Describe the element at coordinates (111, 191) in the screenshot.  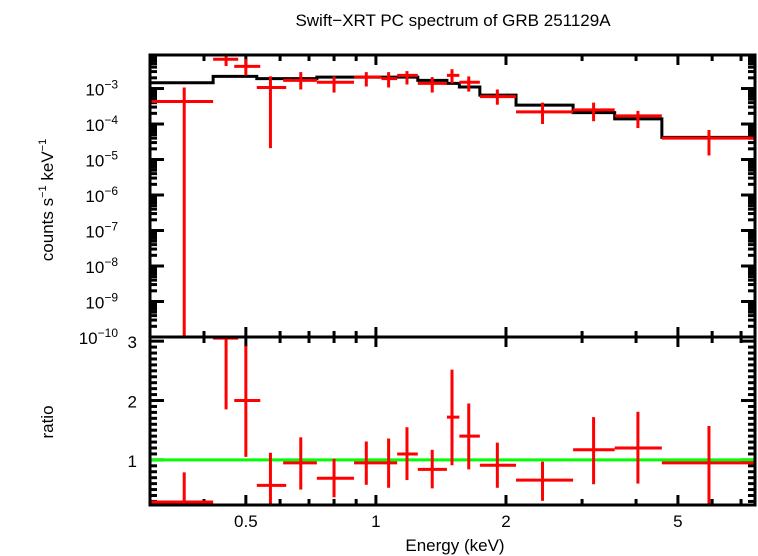
I see `y-tick-exponent: −6` at that location.